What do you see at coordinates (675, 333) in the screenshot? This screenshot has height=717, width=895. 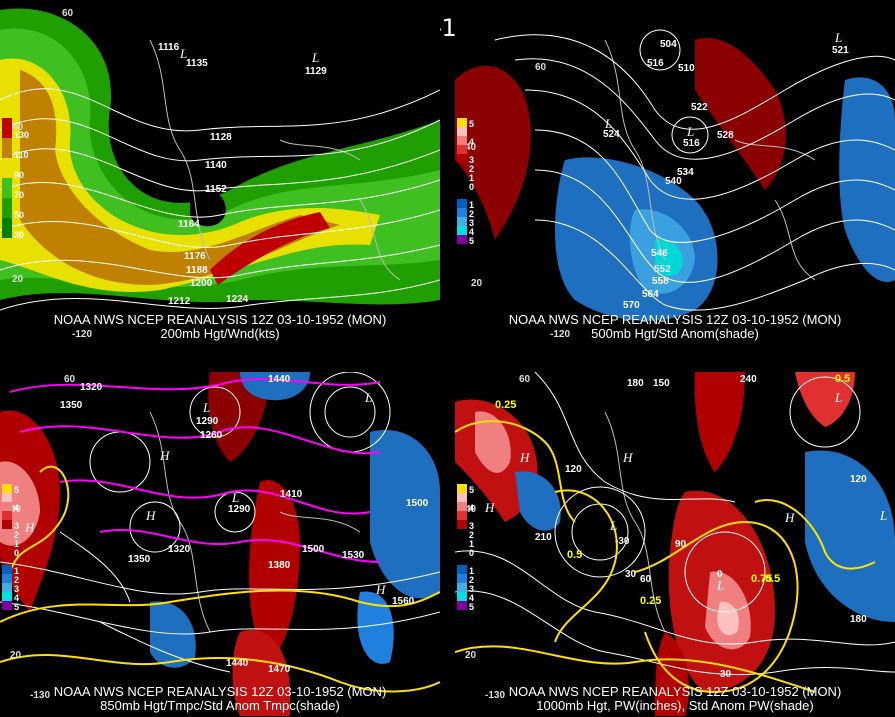 I see `panel-field-label: 500mb Hgt/Std Anom(shade)` at bounding box center [675, 333].